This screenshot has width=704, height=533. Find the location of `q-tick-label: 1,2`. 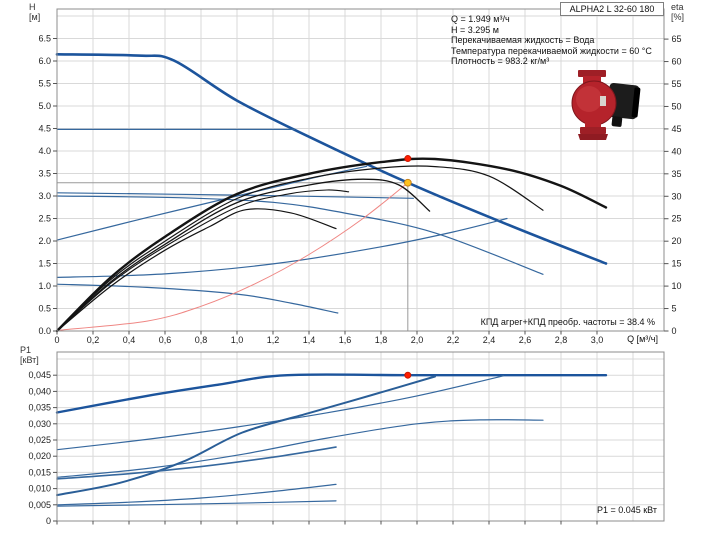

q-tick-label: 1,2 is located at coordinates (273, 340).